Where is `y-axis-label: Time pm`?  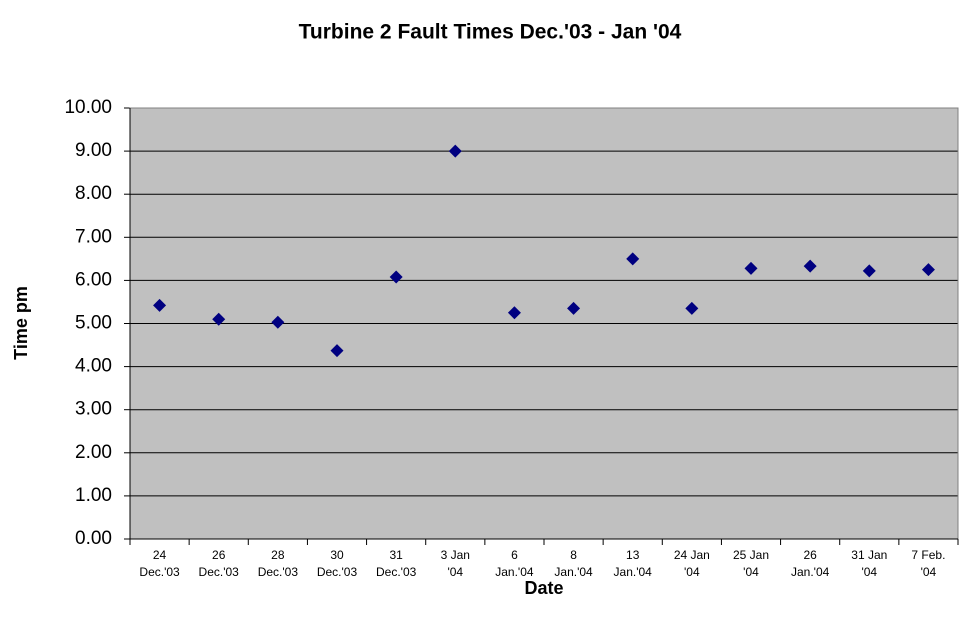 y-axis-label: Time pm is located at coordinates (21, 323).